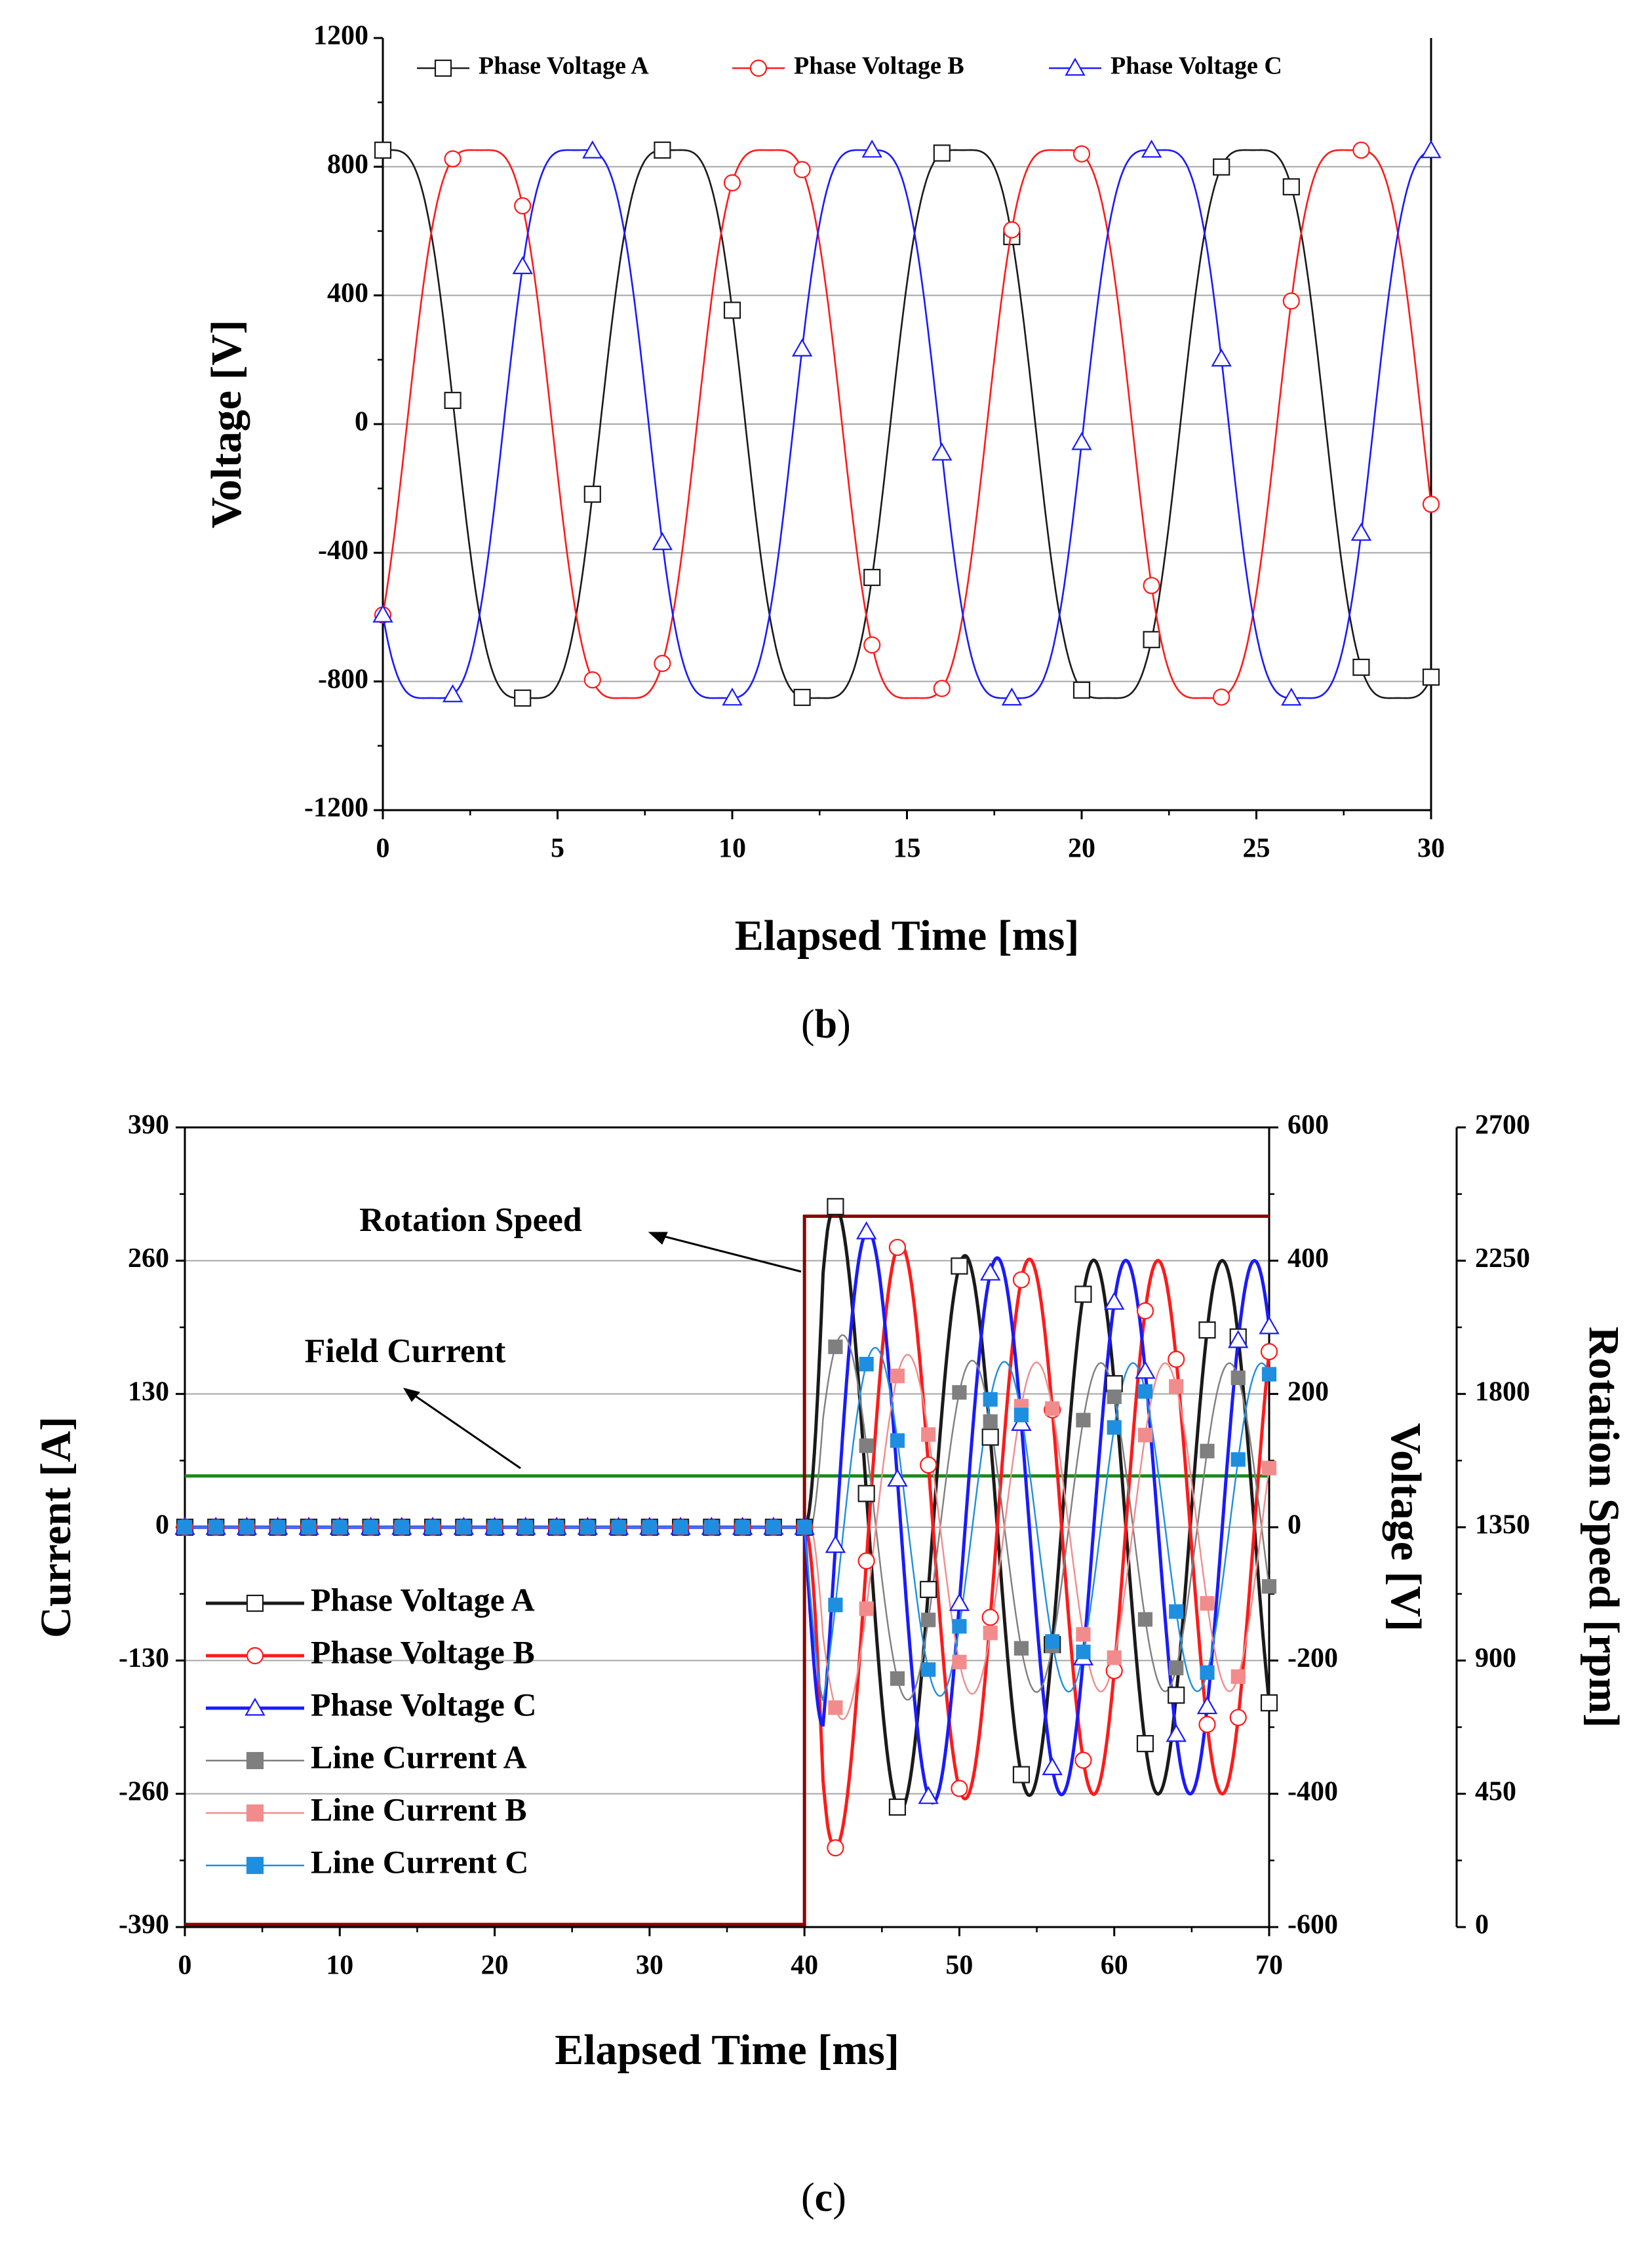 The height and width of the screenshot is (2243, 1652). I want to click on c-right-tick-label: -600, so click(1313, 1925).